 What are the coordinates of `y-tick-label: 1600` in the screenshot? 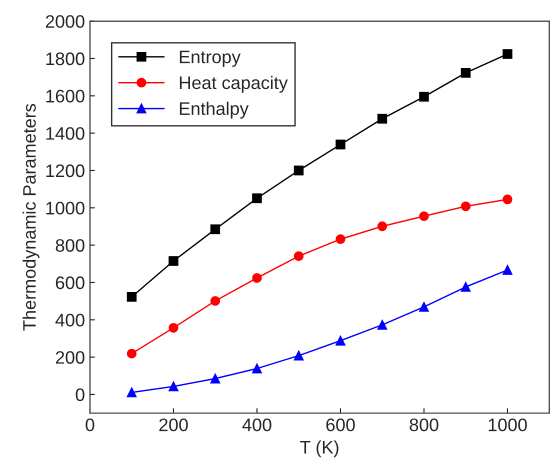 It's located at (65, 96).